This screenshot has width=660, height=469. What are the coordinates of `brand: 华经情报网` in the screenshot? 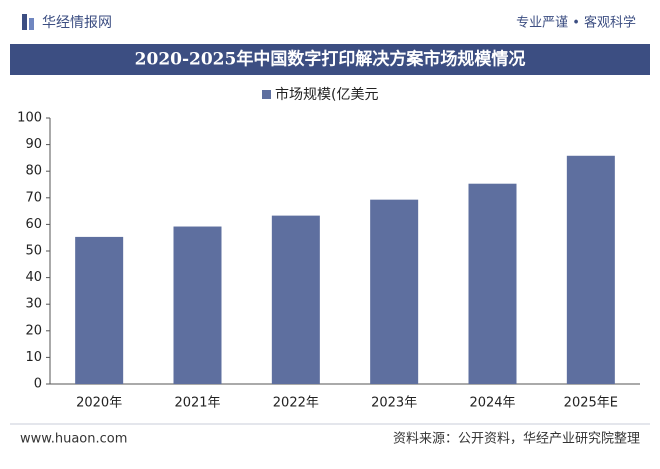 It's located at (77, 23).